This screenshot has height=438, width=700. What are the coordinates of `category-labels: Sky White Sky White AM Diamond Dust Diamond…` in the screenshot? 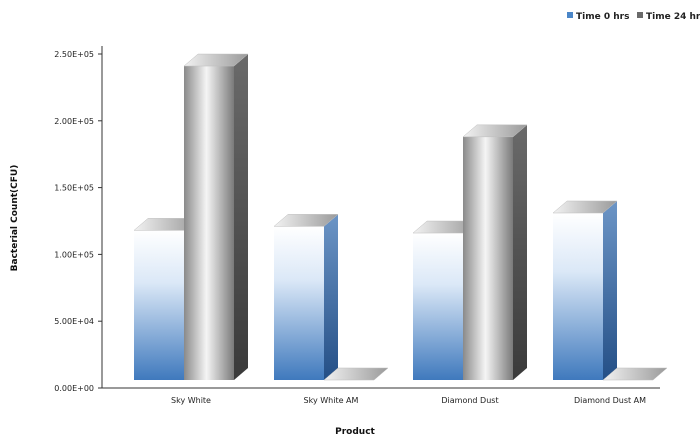 It's located at (408, 400).